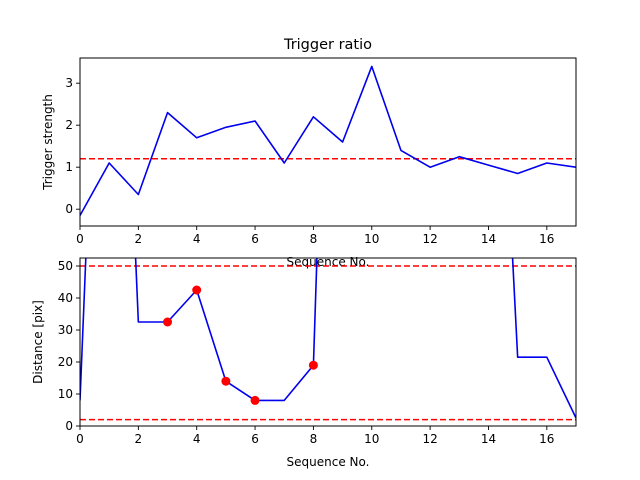 The image size is (640, 480). Describe the element at coordinates (429, 239) in the screenshot. I see `trigger-ratio-x-tick-label: 12` at that location.